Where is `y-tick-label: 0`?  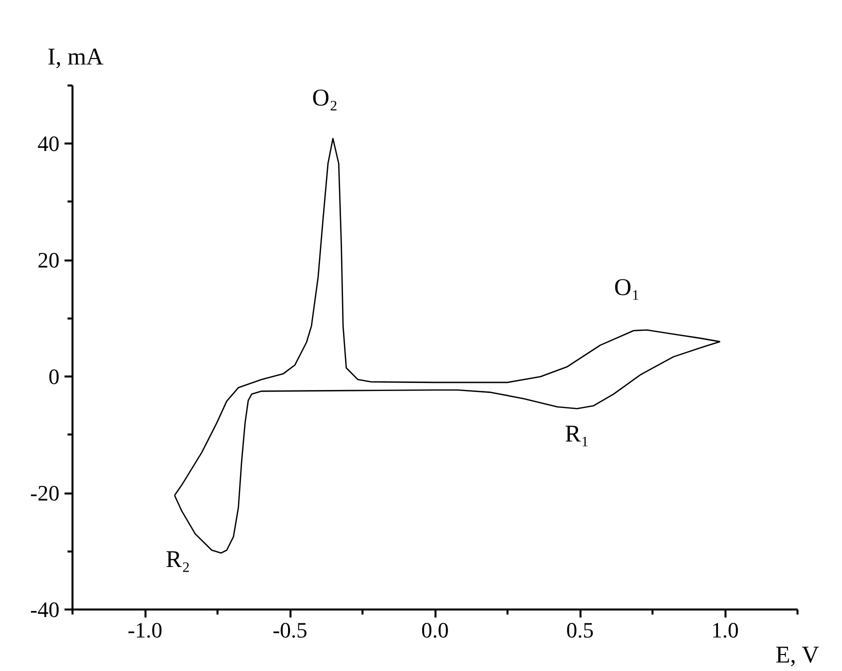
y-tick-label: 0 is located at coordinates (54, 377).